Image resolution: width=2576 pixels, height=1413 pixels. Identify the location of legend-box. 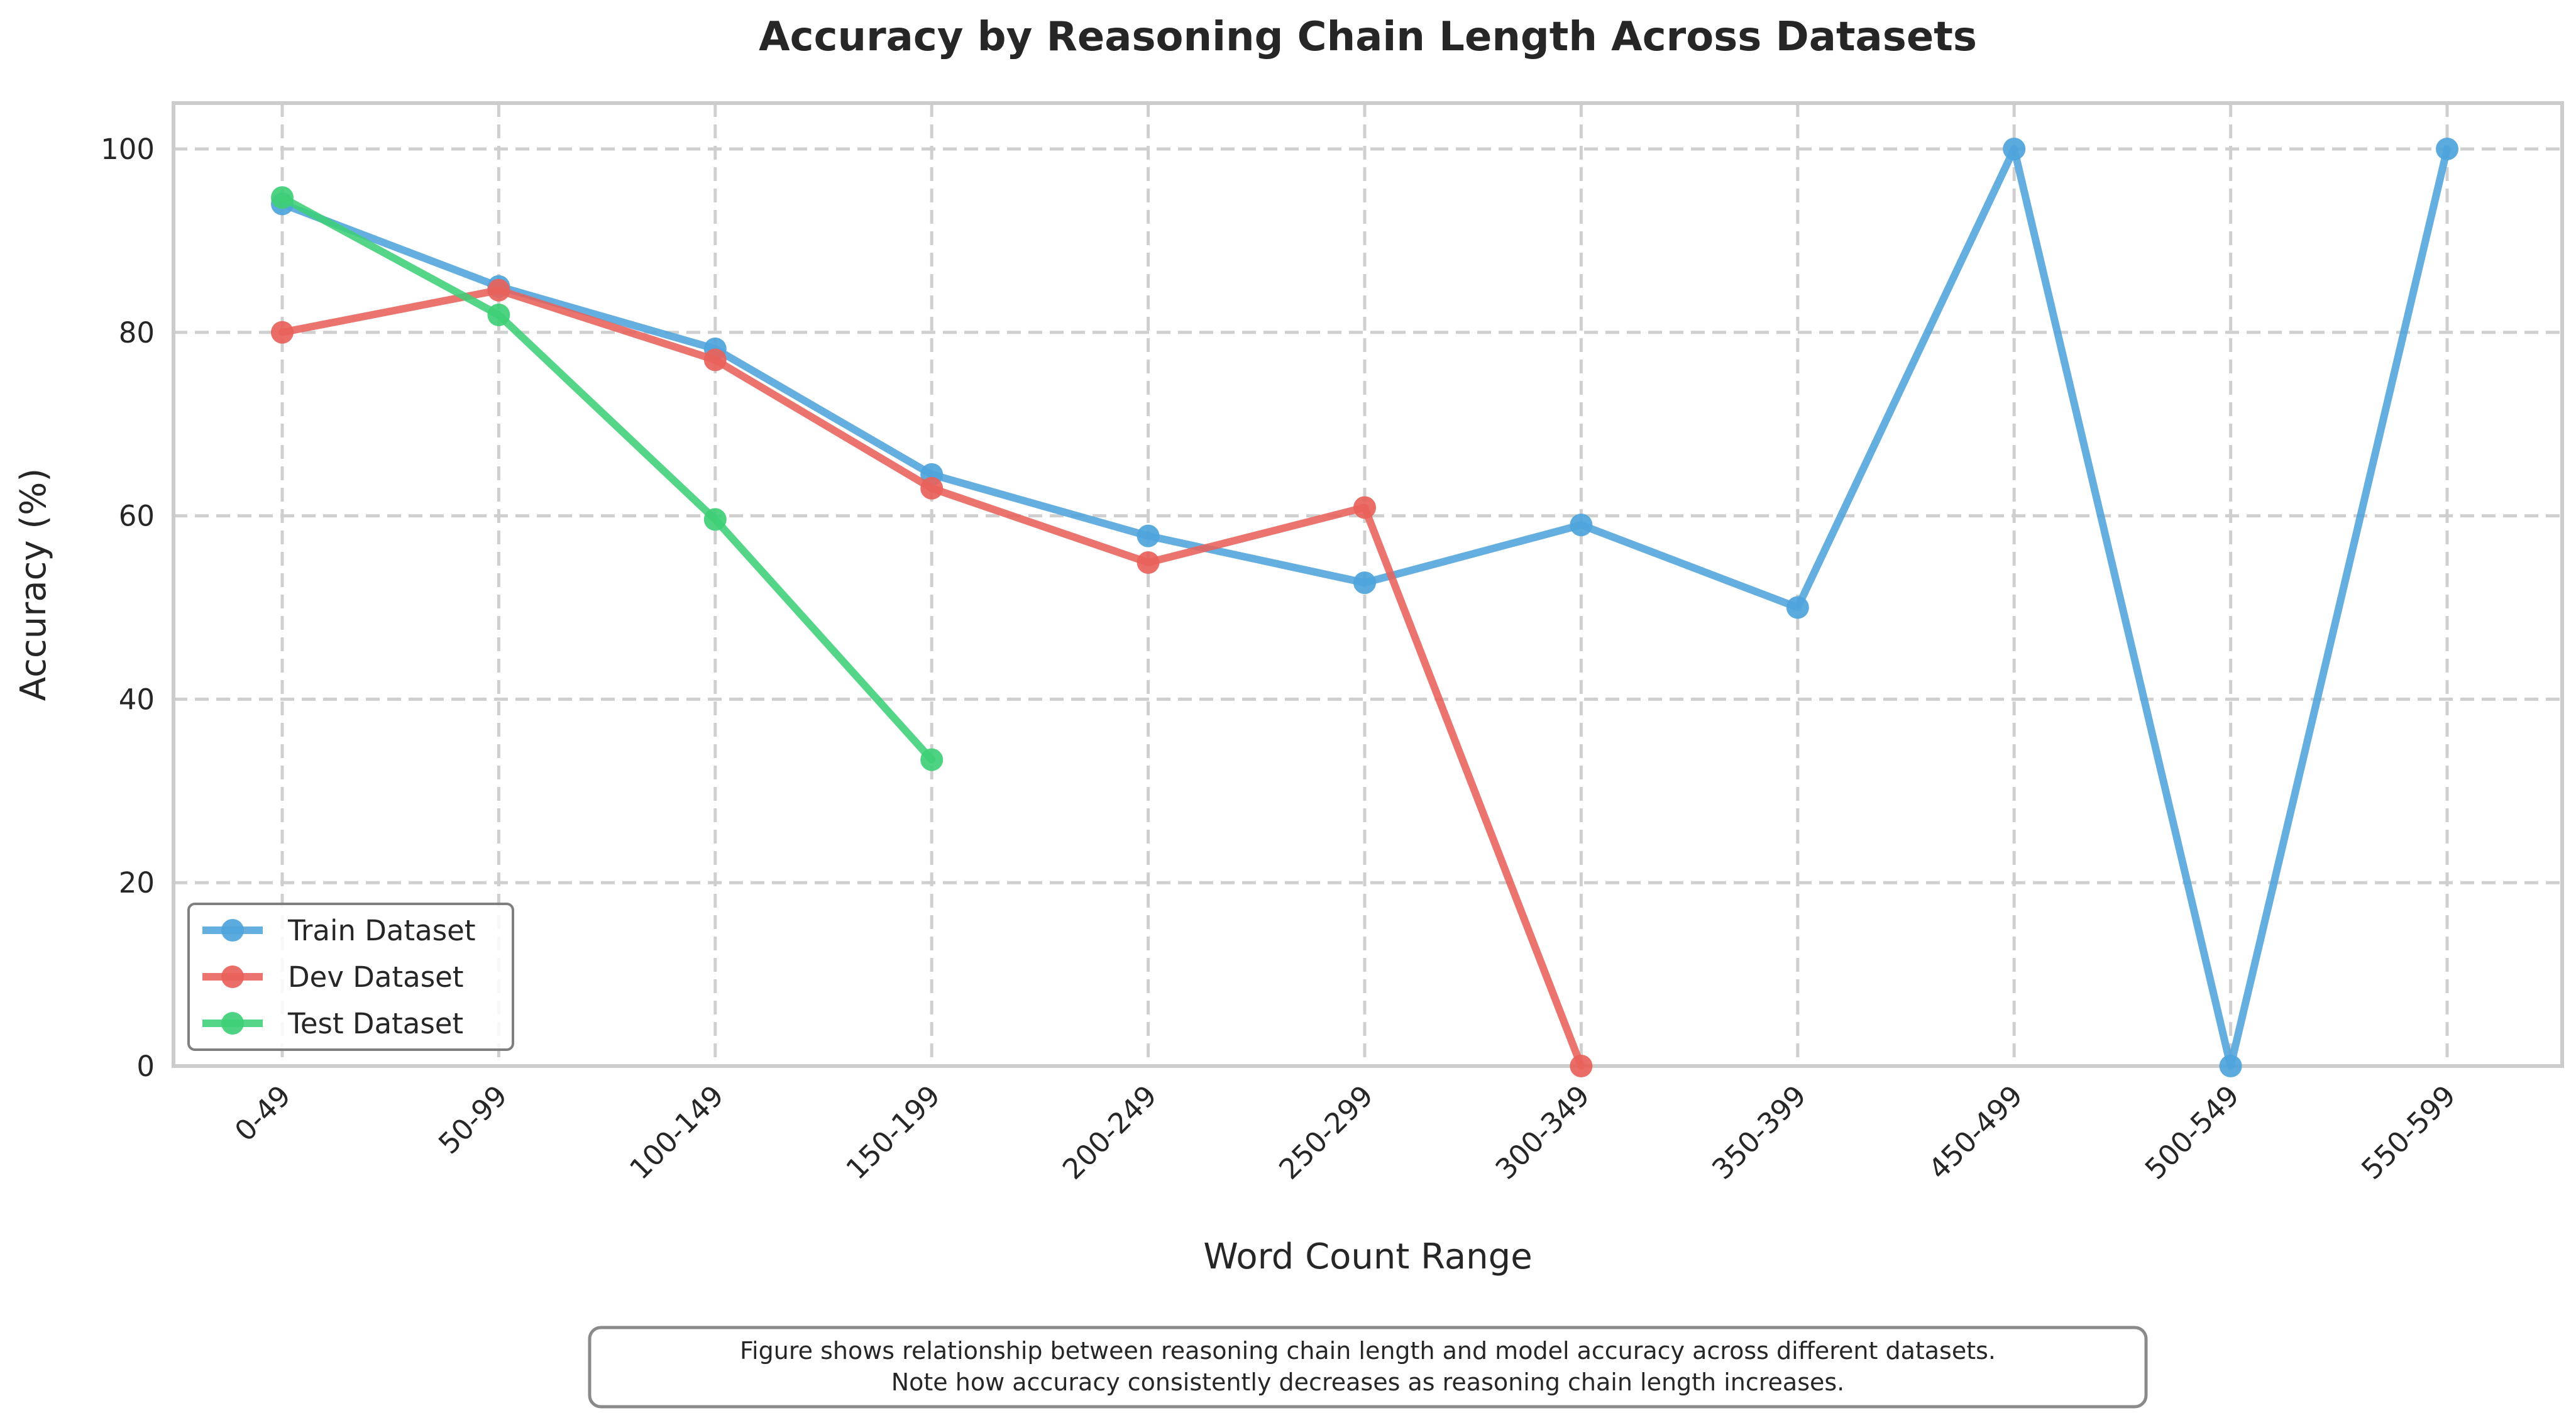
(350, 977).